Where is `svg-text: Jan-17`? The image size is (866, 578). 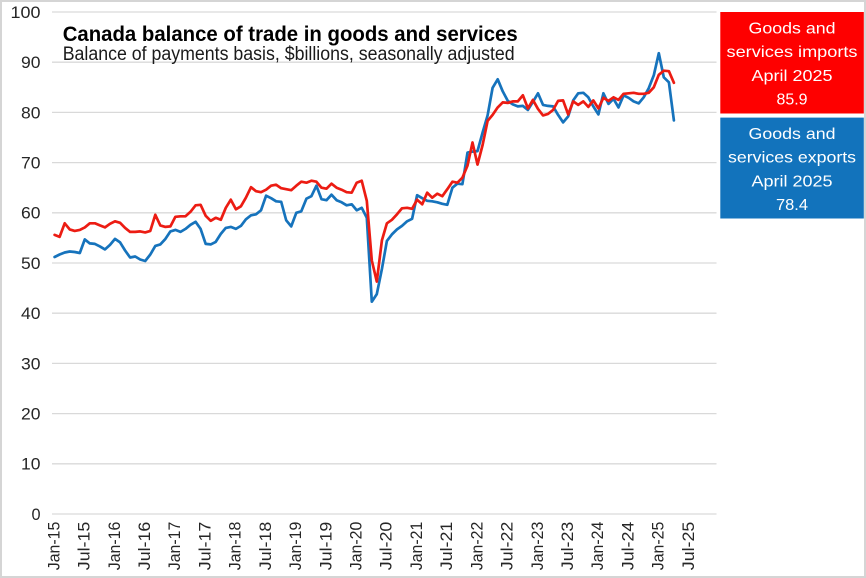 svg-text: Jan-17 is located at coordinates (175, 546).